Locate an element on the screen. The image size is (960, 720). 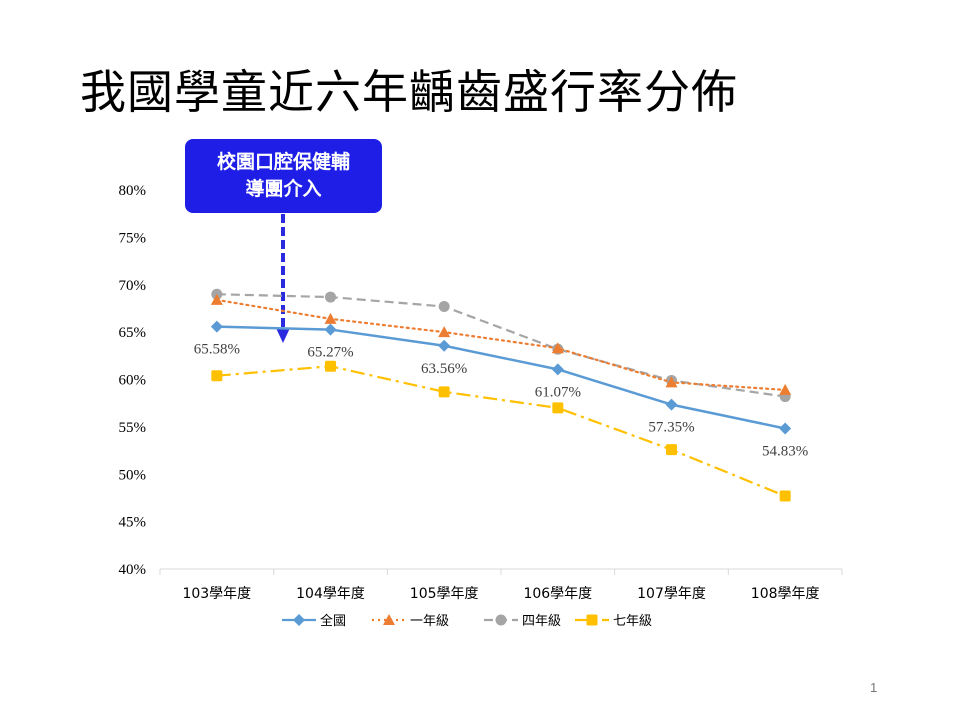
y-tick-label: 40% is located at coordinates (133, 570).